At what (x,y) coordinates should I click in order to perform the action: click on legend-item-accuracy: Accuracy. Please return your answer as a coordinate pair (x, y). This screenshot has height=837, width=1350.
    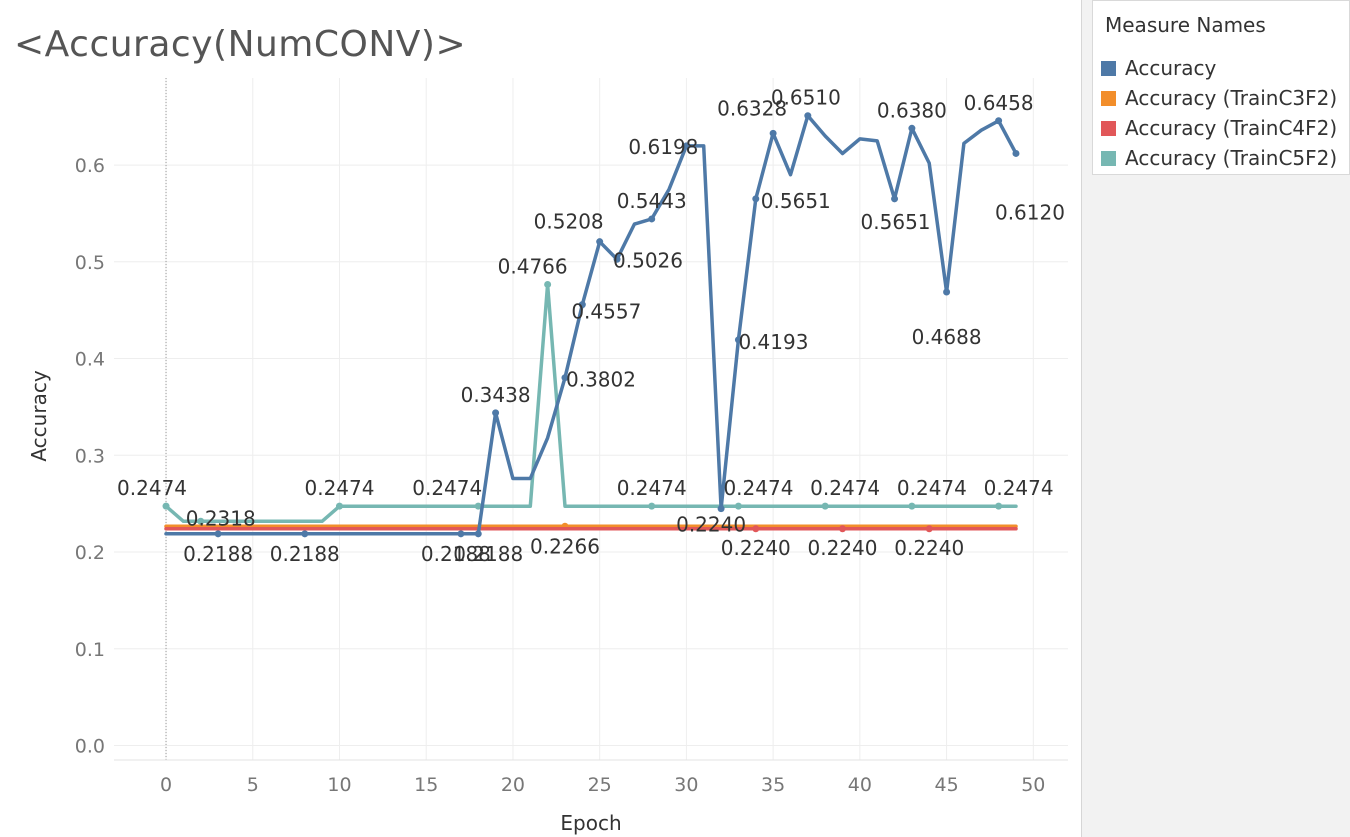
    Looking at the image, I should click on (1223, 69).